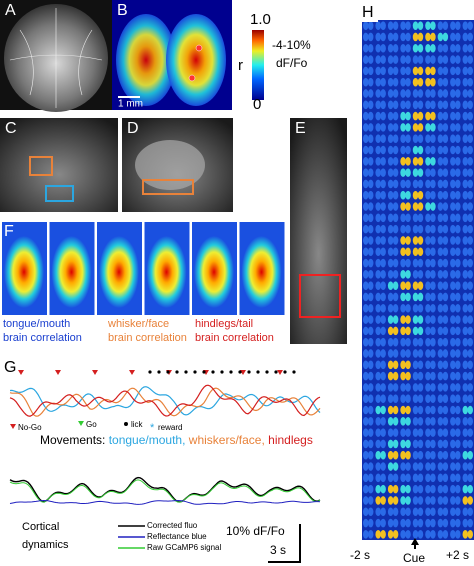 Image resolution: width=474 pixels, height=566 pixels. Describe the element at coordinates (170, 165) in the screenshot. I see `mouse-face` at that location.